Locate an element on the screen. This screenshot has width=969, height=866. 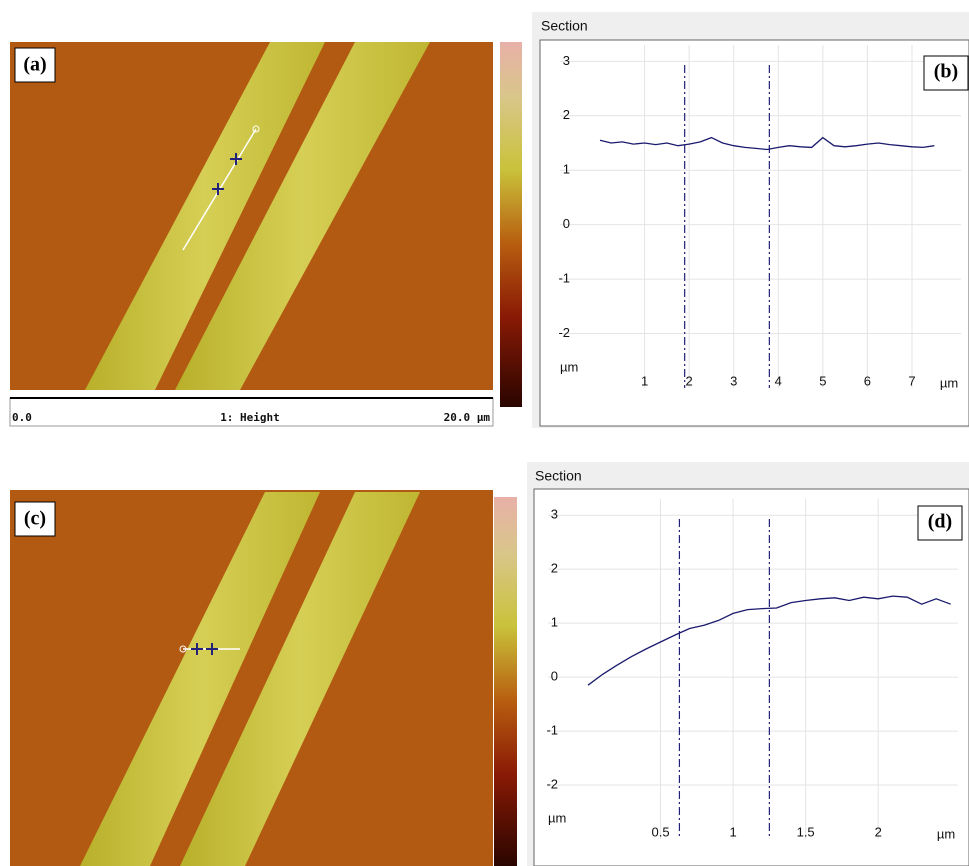
panel-label: (a) is located at coordinates (34, 65).